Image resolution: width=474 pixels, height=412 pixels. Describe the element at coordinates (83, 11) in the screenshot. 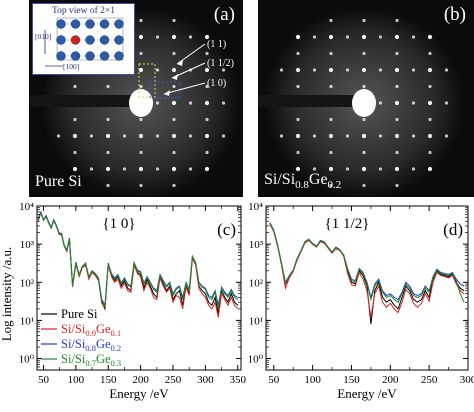

I see `inset-title: Top view of 2×1` at that location.